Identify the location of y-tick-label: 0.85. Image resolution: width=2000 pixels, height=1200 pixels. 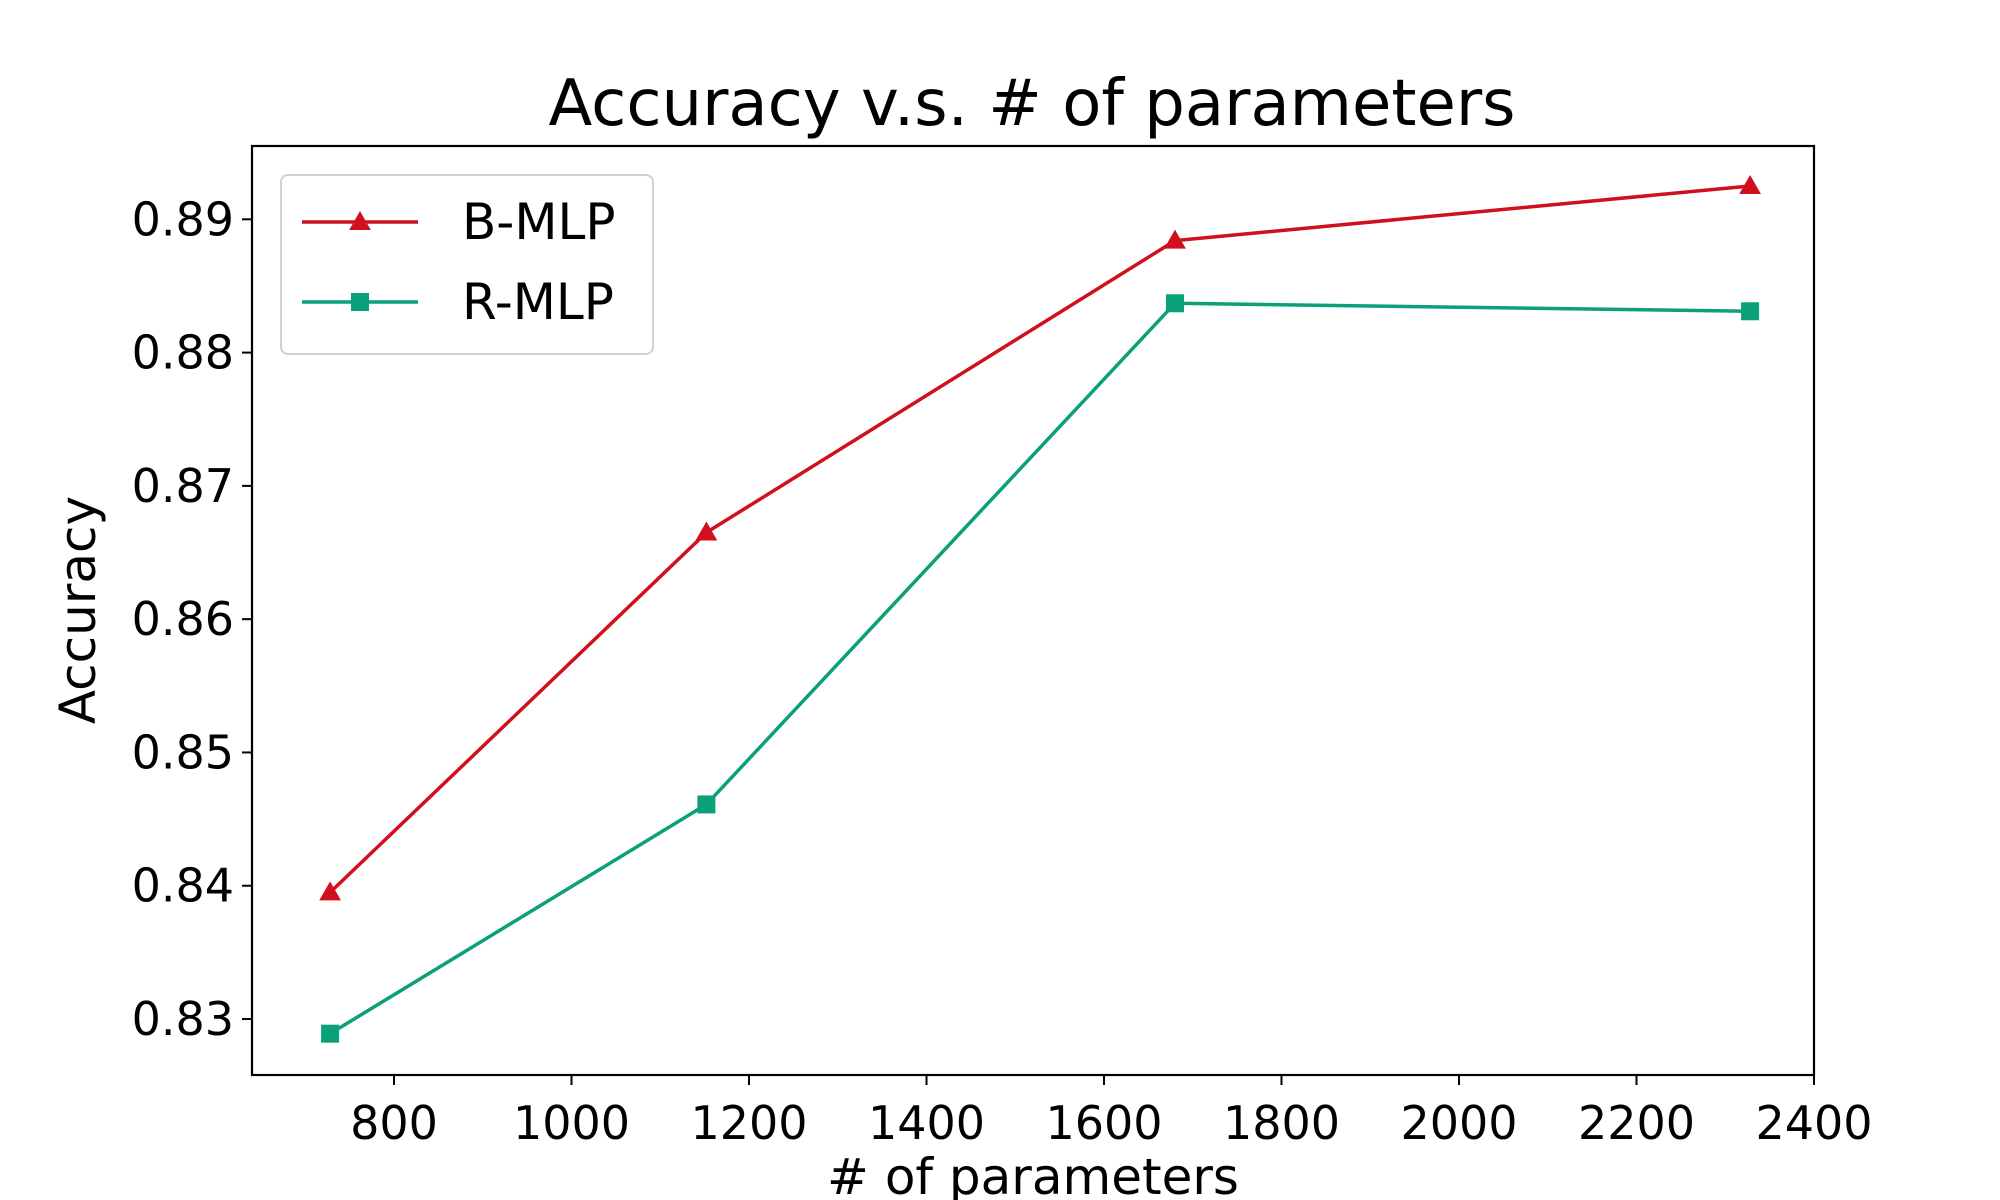
(183, 752).